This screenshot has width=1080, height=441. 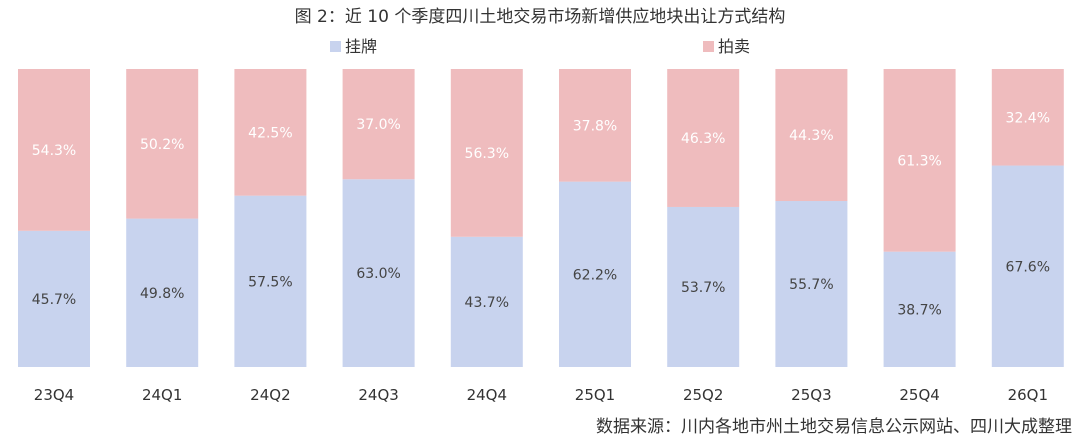 I want to click on data-label: 42.5%, so click(x=270, y=133).